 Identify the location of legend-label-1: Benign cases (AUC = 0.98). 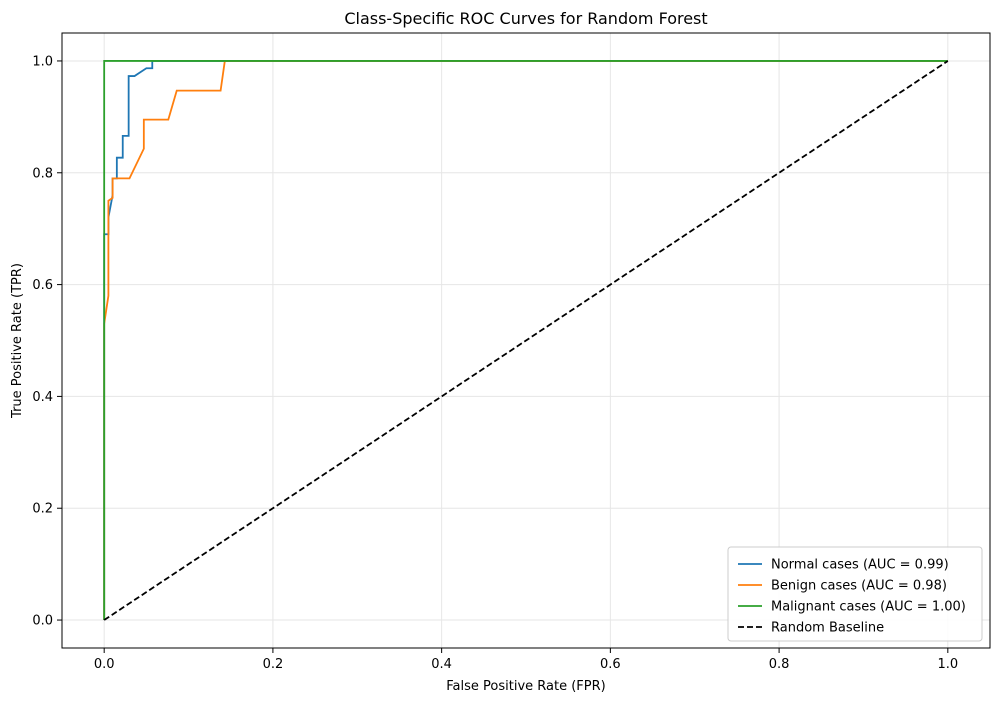
(859, 586).